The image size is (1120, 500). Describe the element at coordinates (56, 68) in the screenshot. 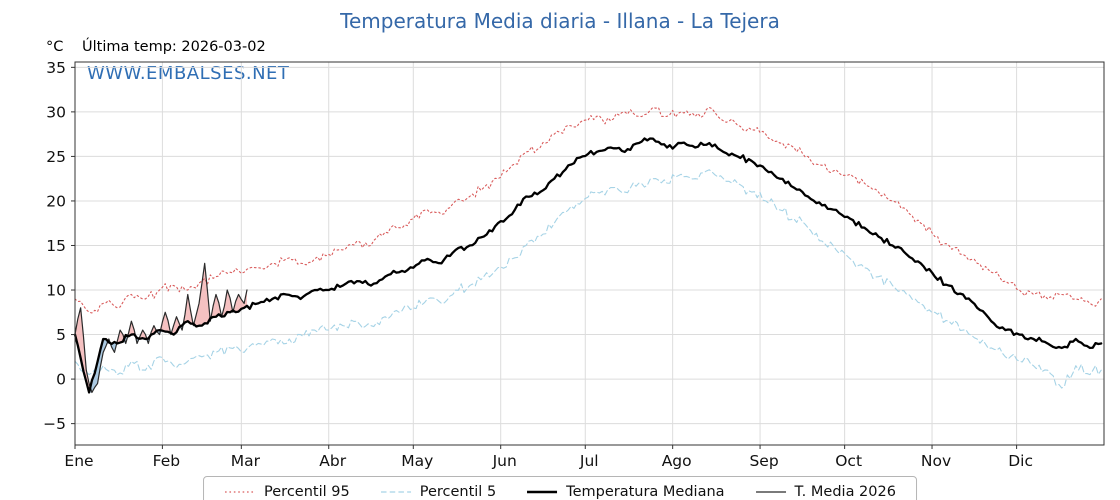

I see `y-tick-label: 35` at that location.